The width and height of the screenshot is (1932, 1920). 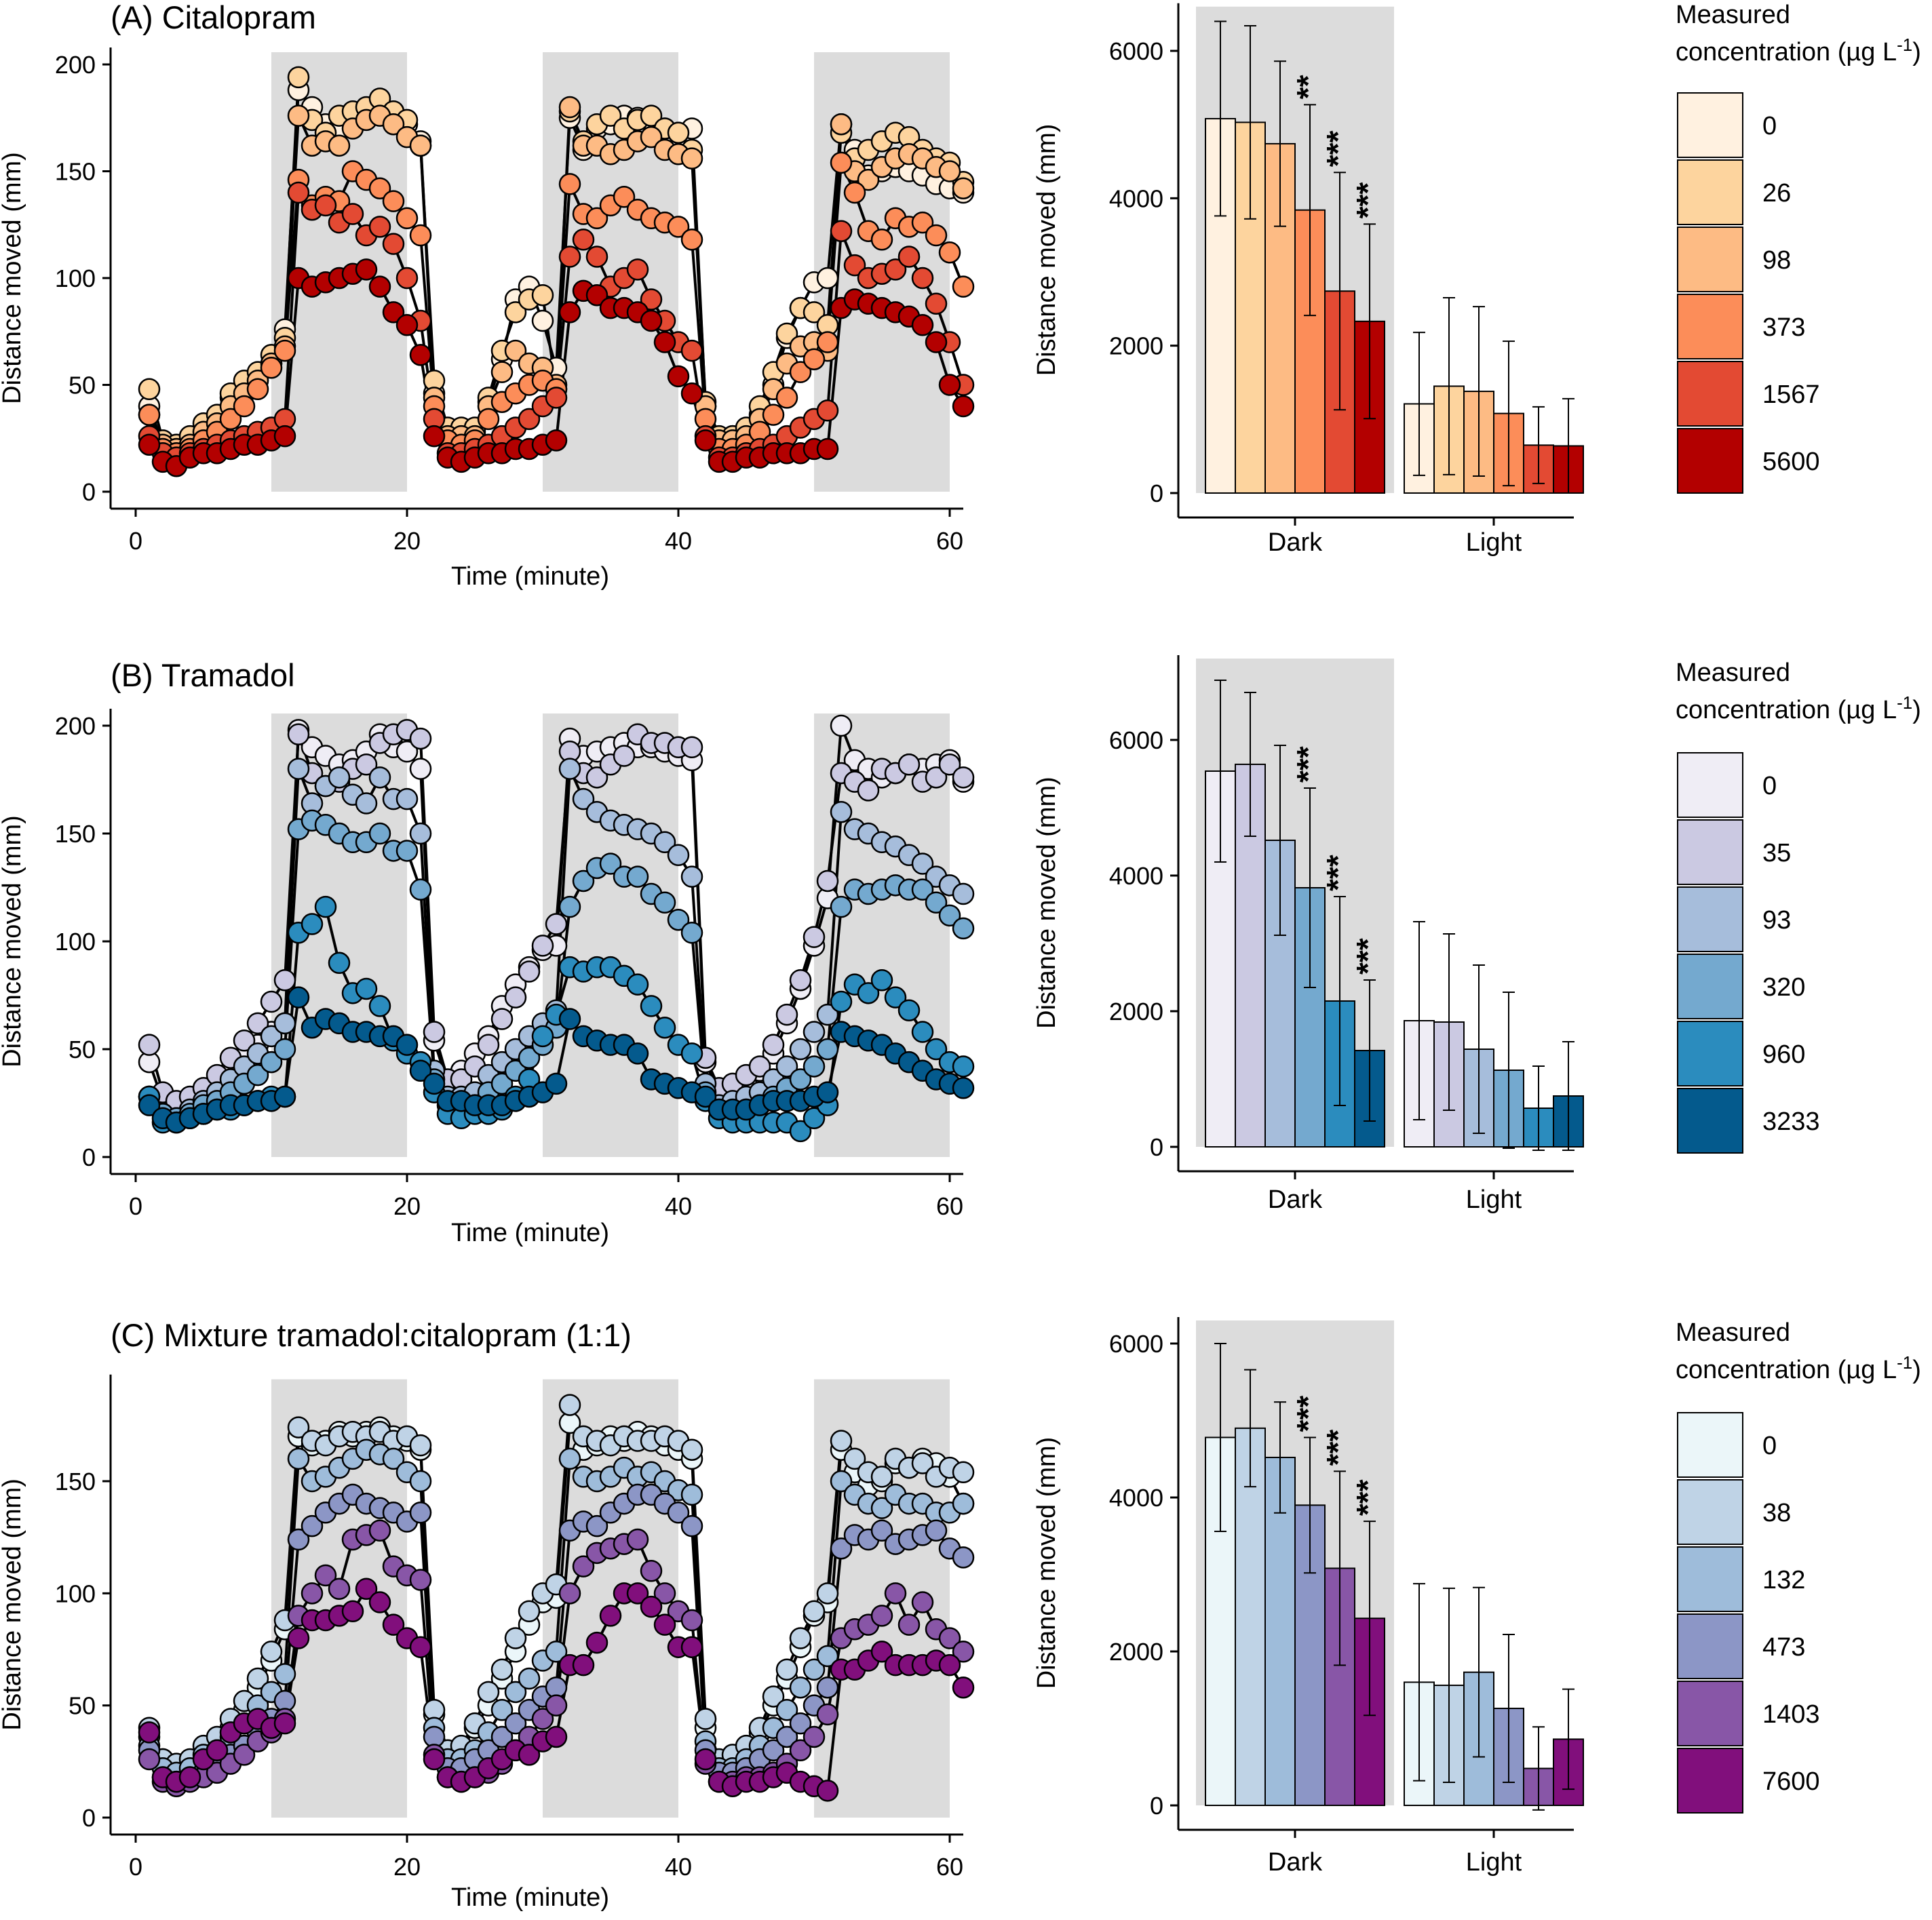 What do you see at coordinates (1791, 1714) in the screenshot?
I see `legend-label: 1403` at bounding box center [1791, 1714].